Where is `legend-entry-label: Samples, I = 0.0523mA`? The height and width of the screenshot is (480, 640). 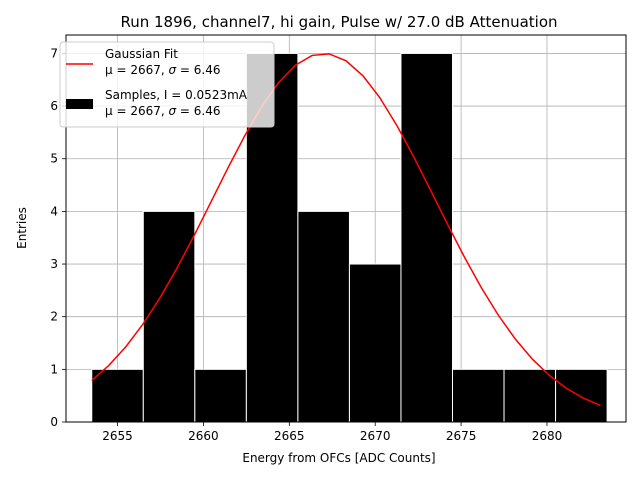
legend-entry-label: Samples, I = 0.0523mA is located at coordinates (176, 95).